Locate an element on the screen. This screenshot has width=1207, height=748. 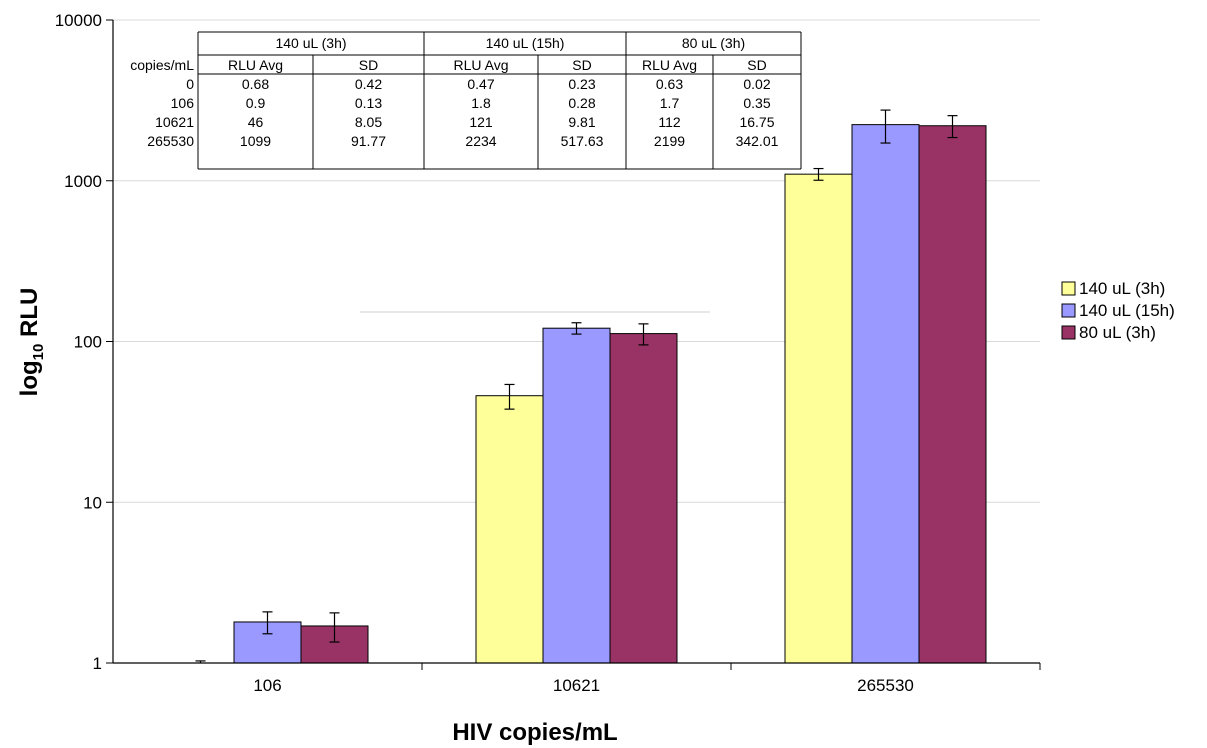
x-tick-label-265530: 265530 is located at coordinates (885, 685).